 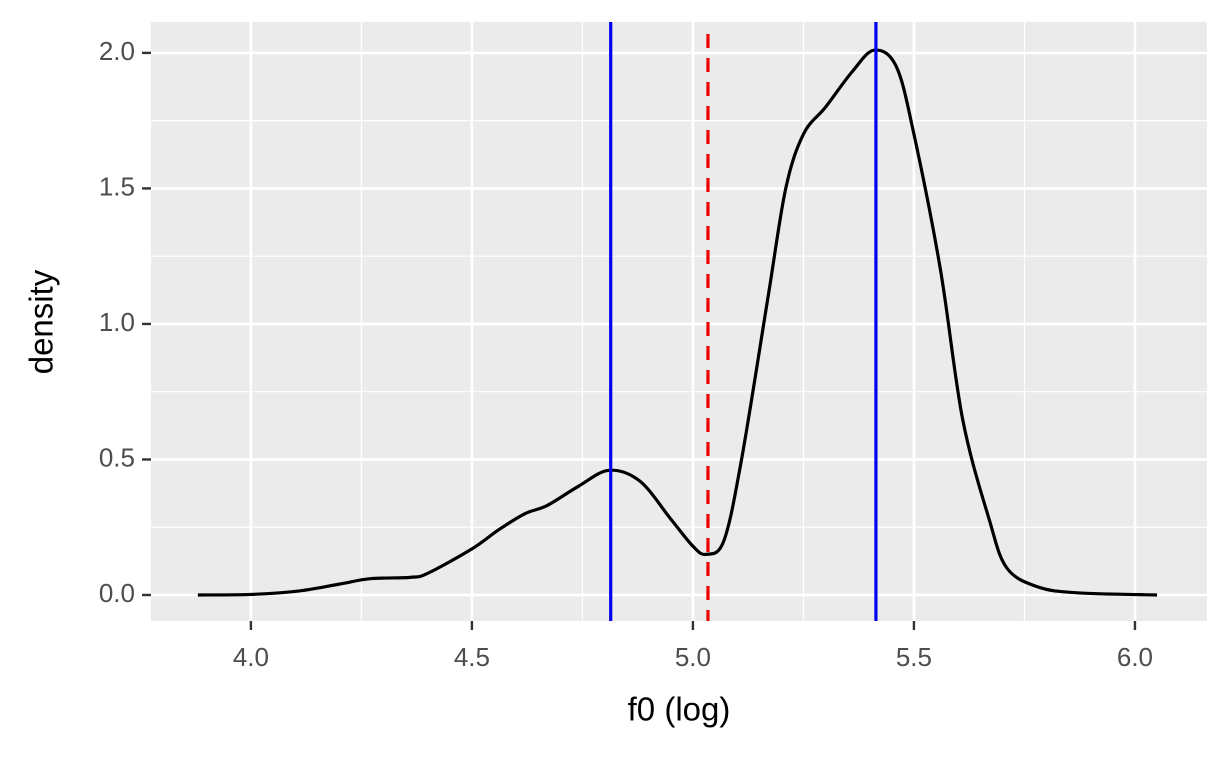 What do you see at coordinates (117, 186) in the screenshot?
I see `y-tick-label: 1.5` at bounding box center [117, 186].